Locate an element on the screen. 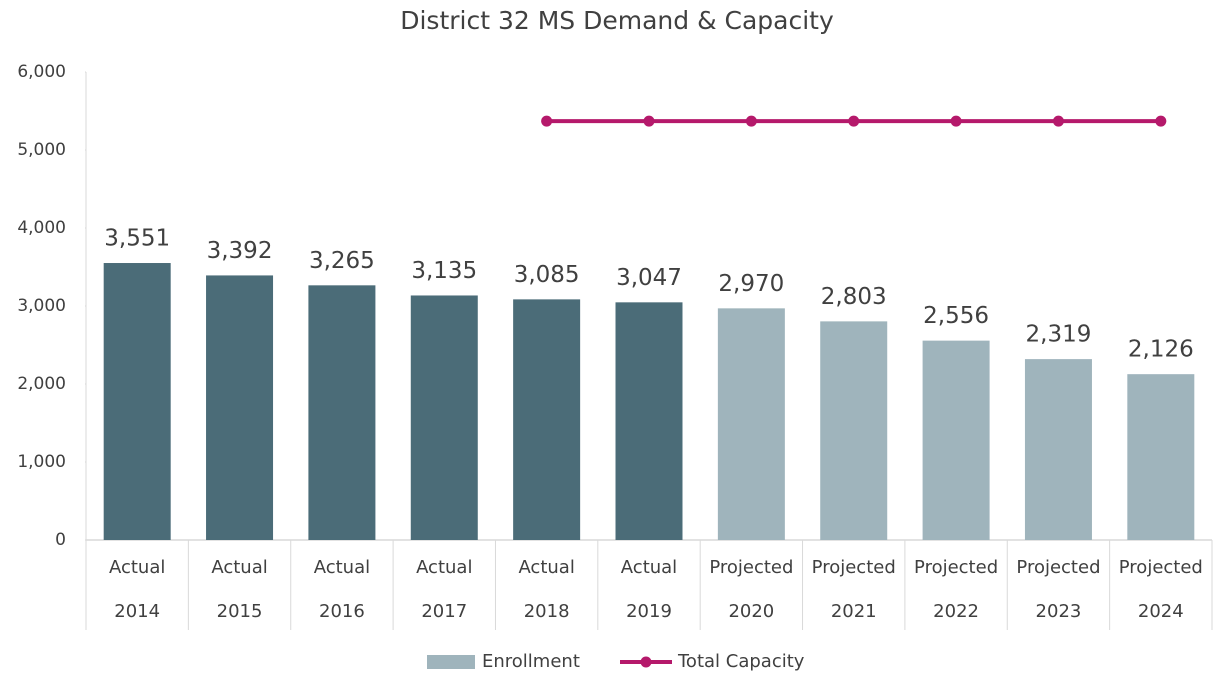 Image resolution: width=1213 pixels, height=679 pixels. y-tick-label: 3,000 is located at coordinates (41, 306).